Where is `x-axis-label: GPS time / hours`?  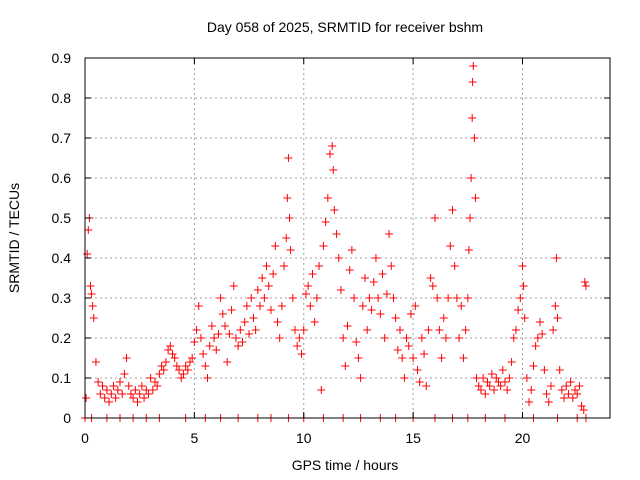
x-axis-label: GPS time / hours is located at coordinates (345, 465).